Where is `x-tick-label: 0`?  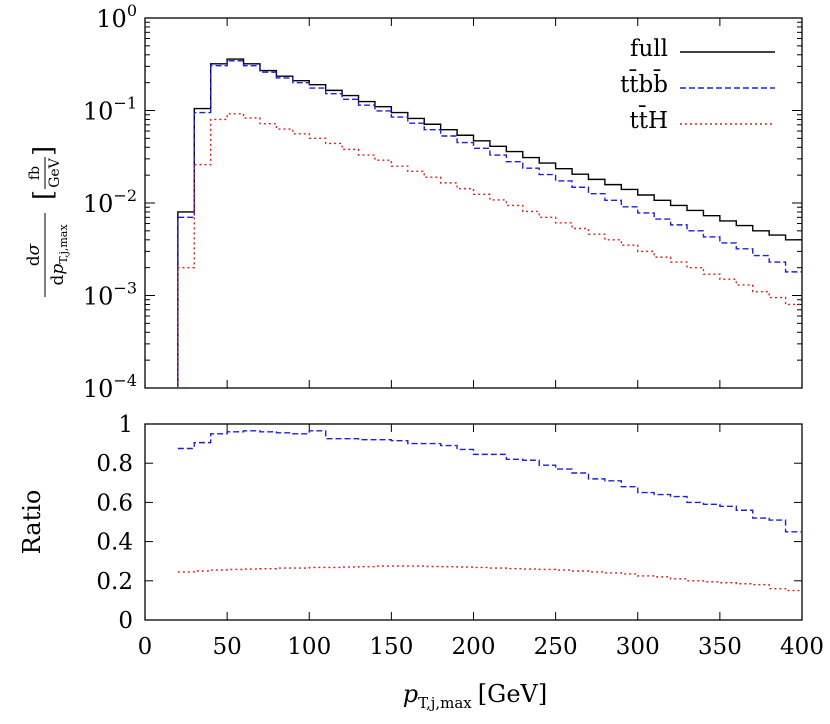 x-tick-label: 0 is located at coordinates (145, 647).